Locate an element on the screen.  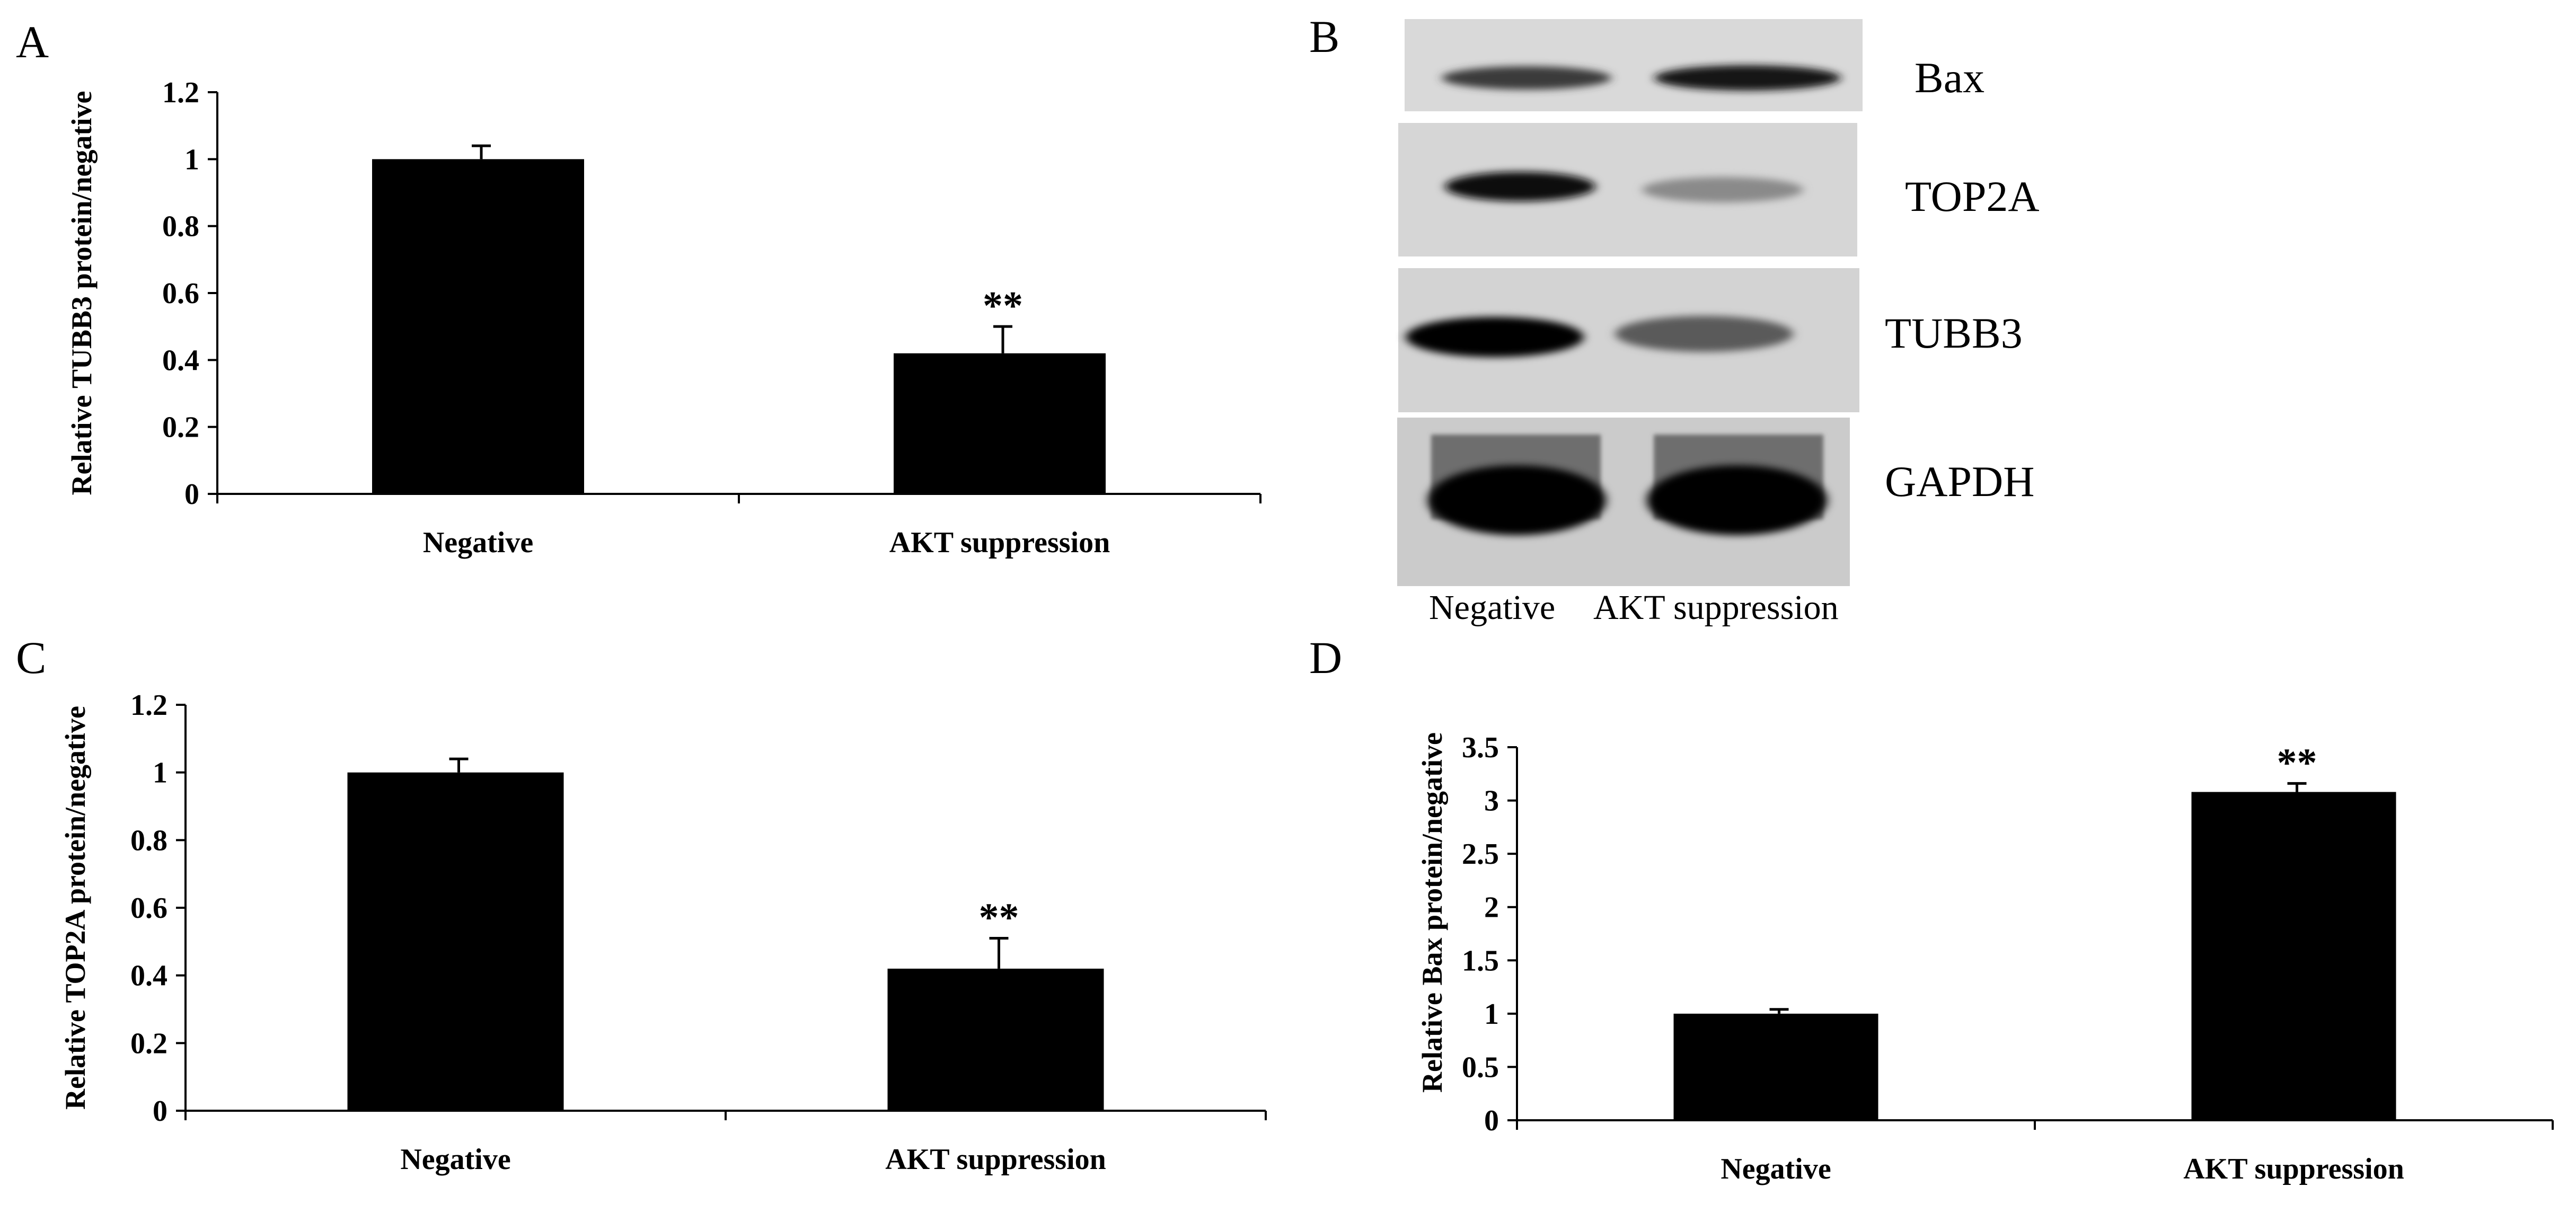
chart-a-bar-negative is located at coordinates (478, 326).